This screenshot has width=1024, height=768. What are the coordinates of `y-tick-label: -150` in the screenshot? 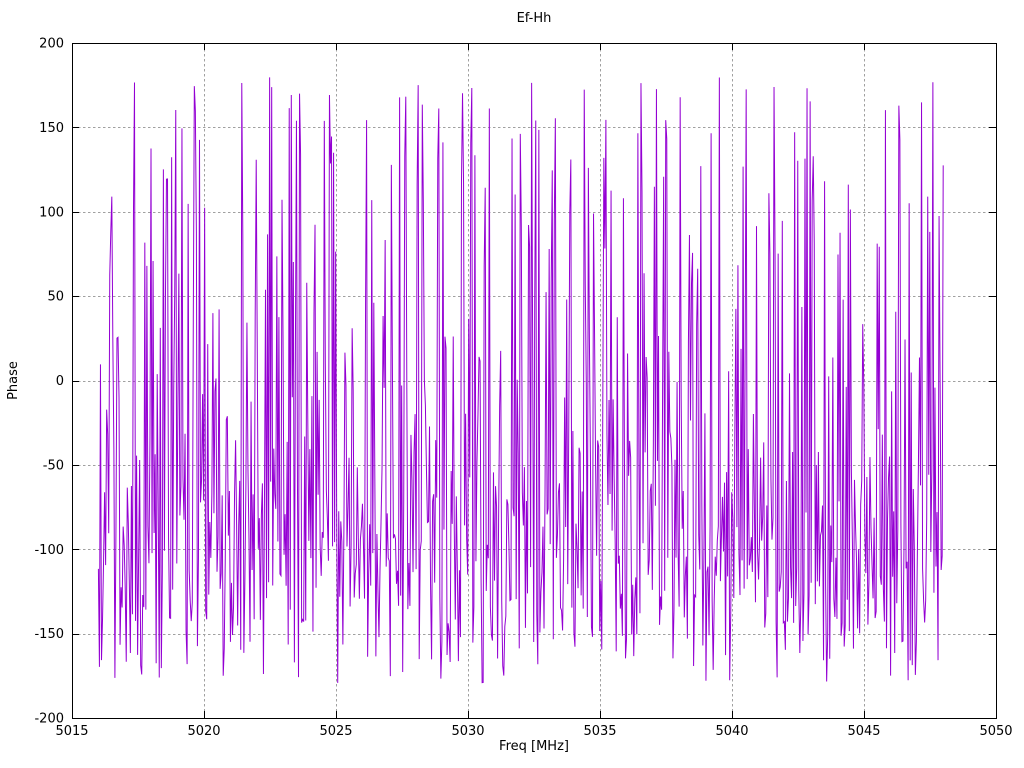 It's located at (49, 634).